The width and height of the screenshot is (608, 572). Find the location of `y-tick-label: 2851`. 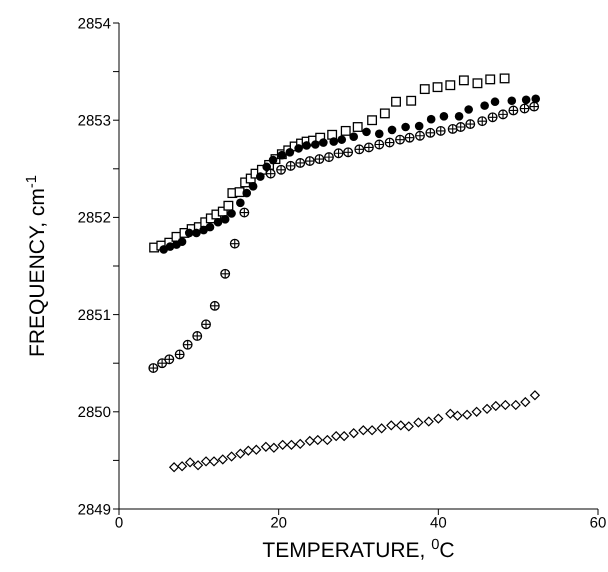

y-tick-label: 2851 is located at coordinates (94, 315).